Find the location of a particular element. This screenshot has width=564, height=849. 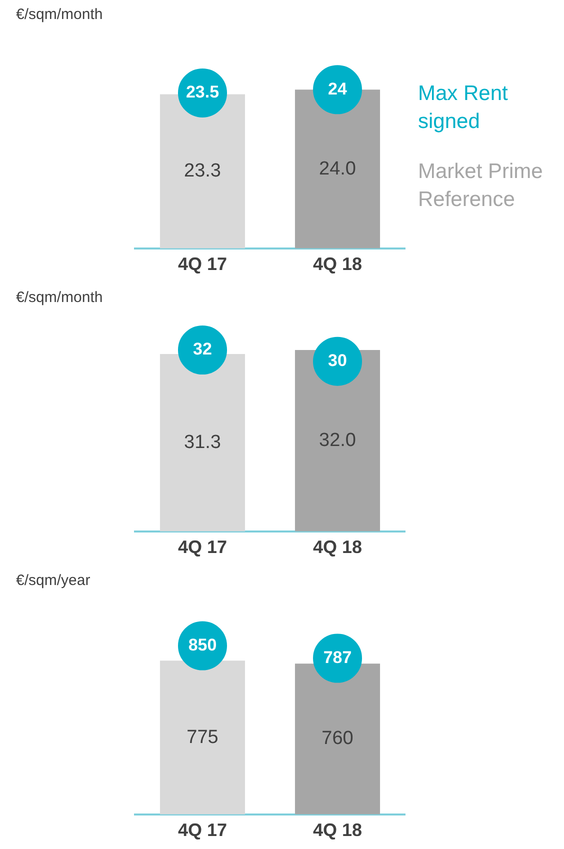

data-label: 23.3 is located at coordinates (202, 171).